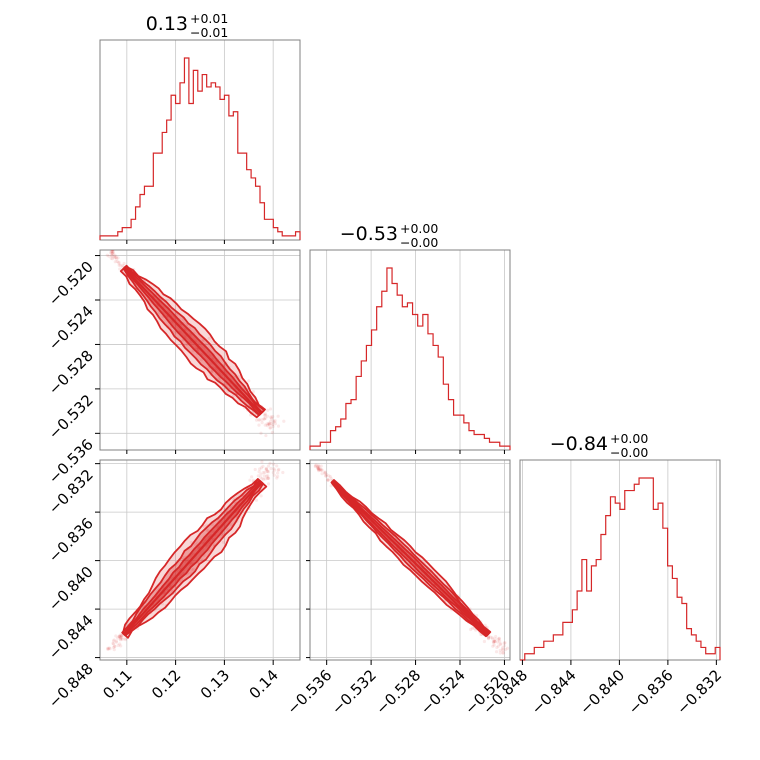 The width and height of the screenshot is (760, 760). I want to click on scatter-panel-0-1-marks, so click(195, 344).